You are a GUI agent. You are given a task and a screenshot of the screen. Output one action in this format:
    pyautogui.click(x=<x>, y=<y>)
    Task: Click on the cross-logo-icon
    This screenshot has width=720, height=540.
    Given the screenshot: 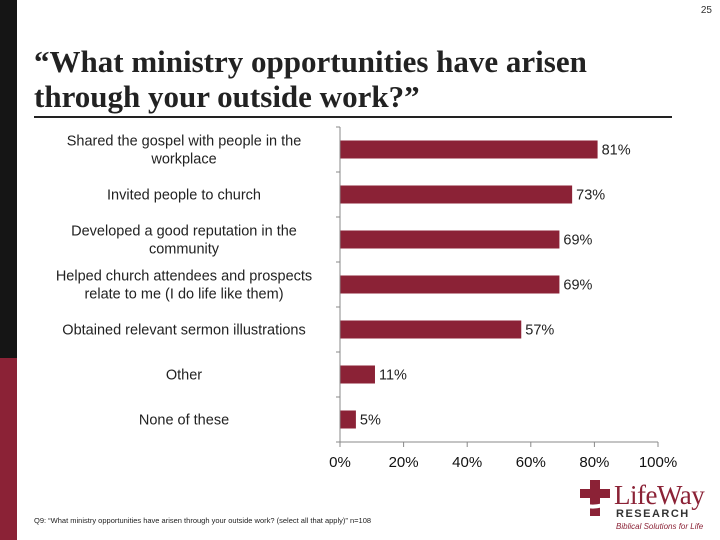 What is the action you would take?
    pyautogui.click(x=595, y=498)
    